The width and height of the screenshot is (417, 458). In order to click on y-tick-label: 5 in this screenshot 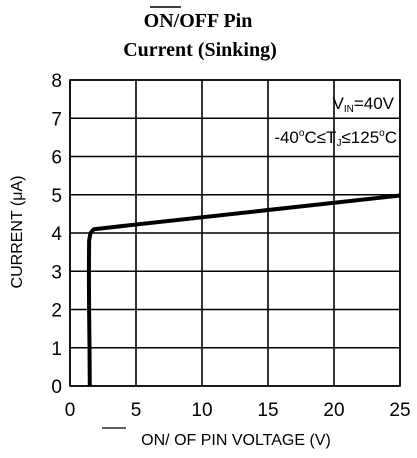, I will do `click(56, 196)`.